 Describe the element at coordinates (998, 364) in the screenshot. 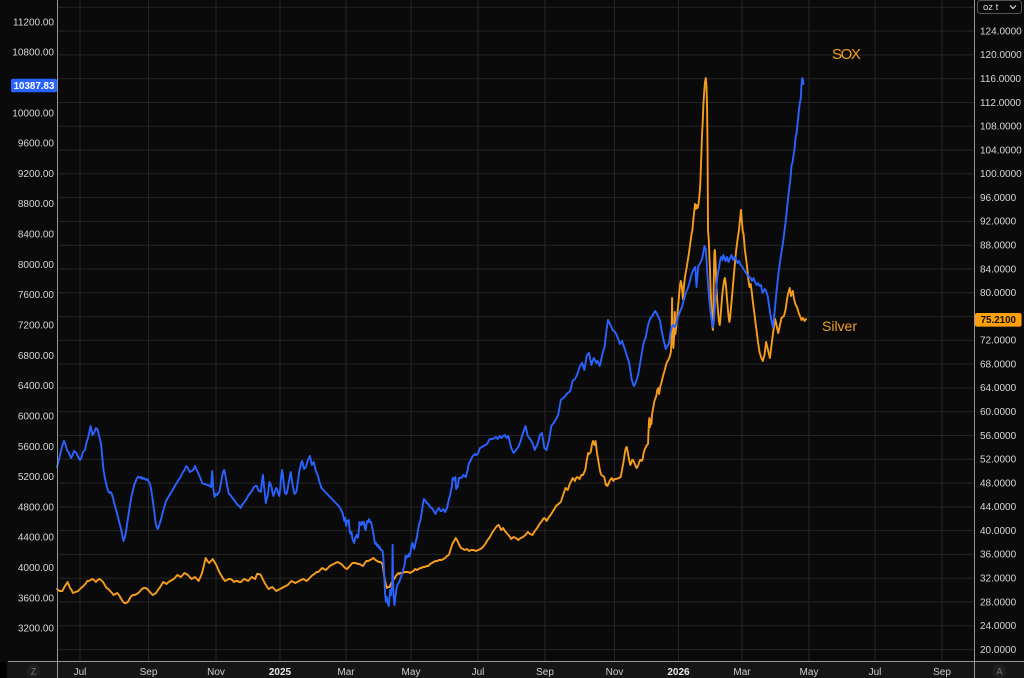

I see `svg-text: 68.0000` at that location.